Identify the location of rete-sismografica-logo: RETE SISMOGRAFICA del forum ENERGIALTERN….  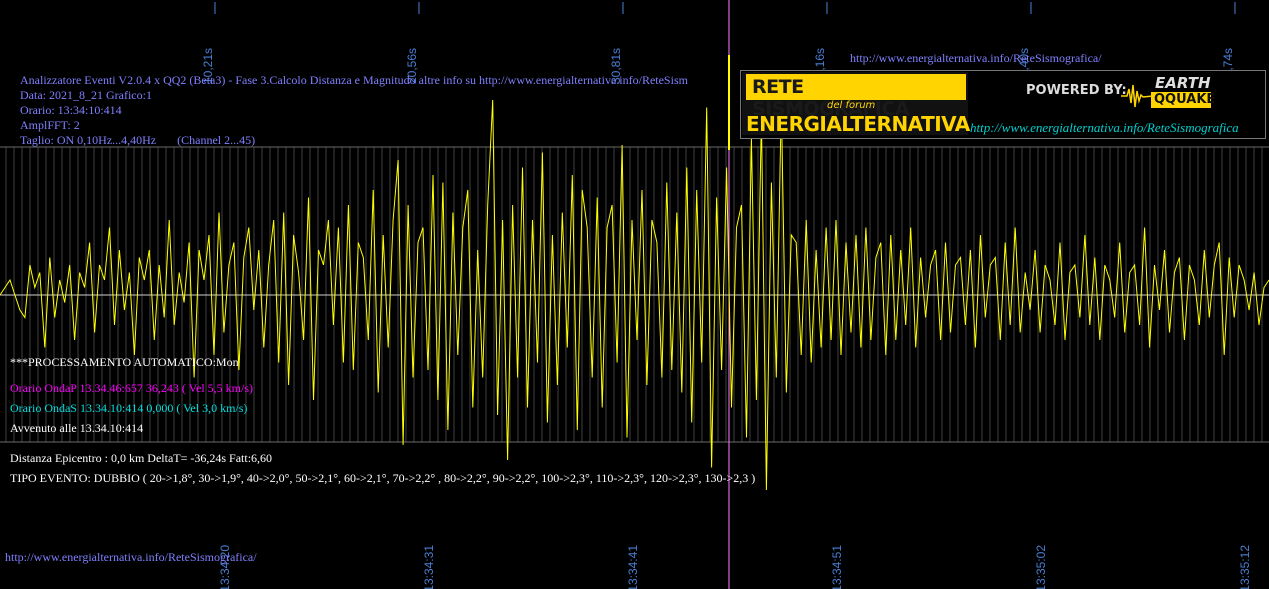
(1003, 104).